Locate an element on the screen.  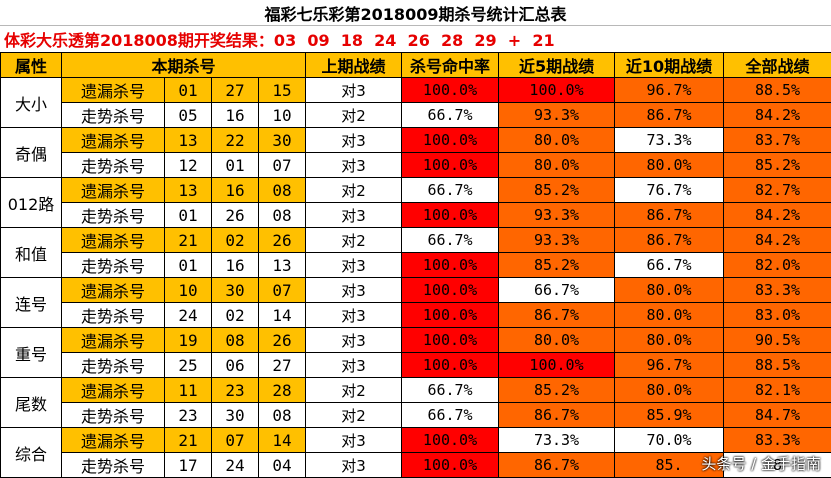
kill-number-cell: 30 is located at coordinates (235, 415).